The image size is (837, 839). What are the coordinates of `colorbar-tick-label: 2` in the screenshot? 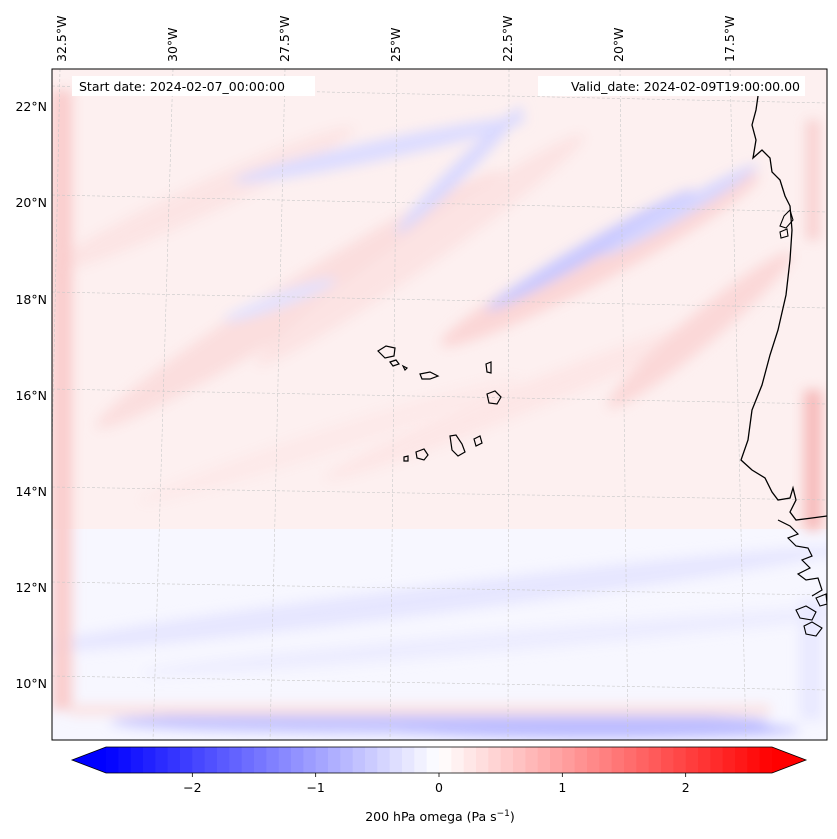 It's located at (686, 787).